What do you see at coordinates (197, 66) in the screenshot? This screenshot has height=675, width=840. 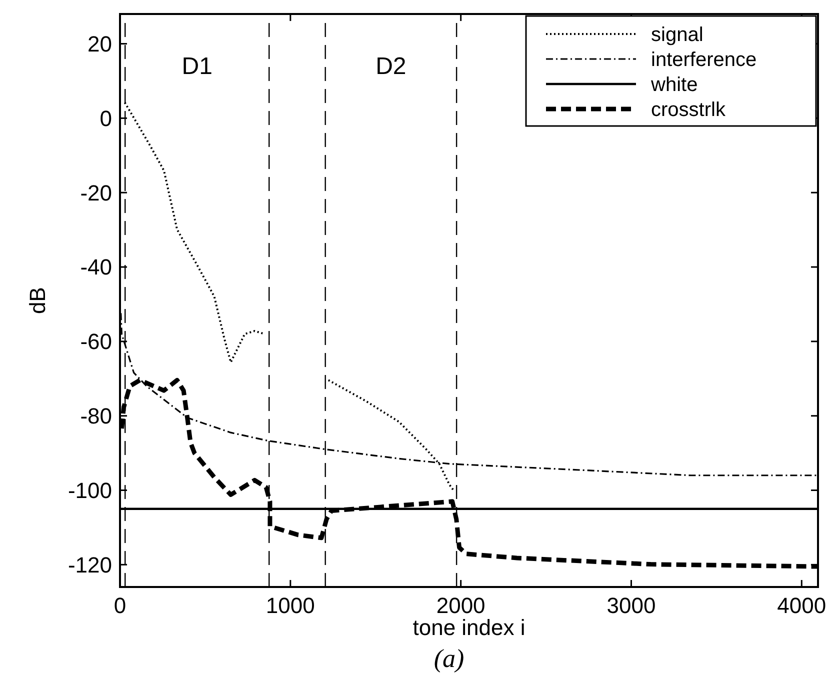 I see `annotation: D1` at bounding box center [197, 66].